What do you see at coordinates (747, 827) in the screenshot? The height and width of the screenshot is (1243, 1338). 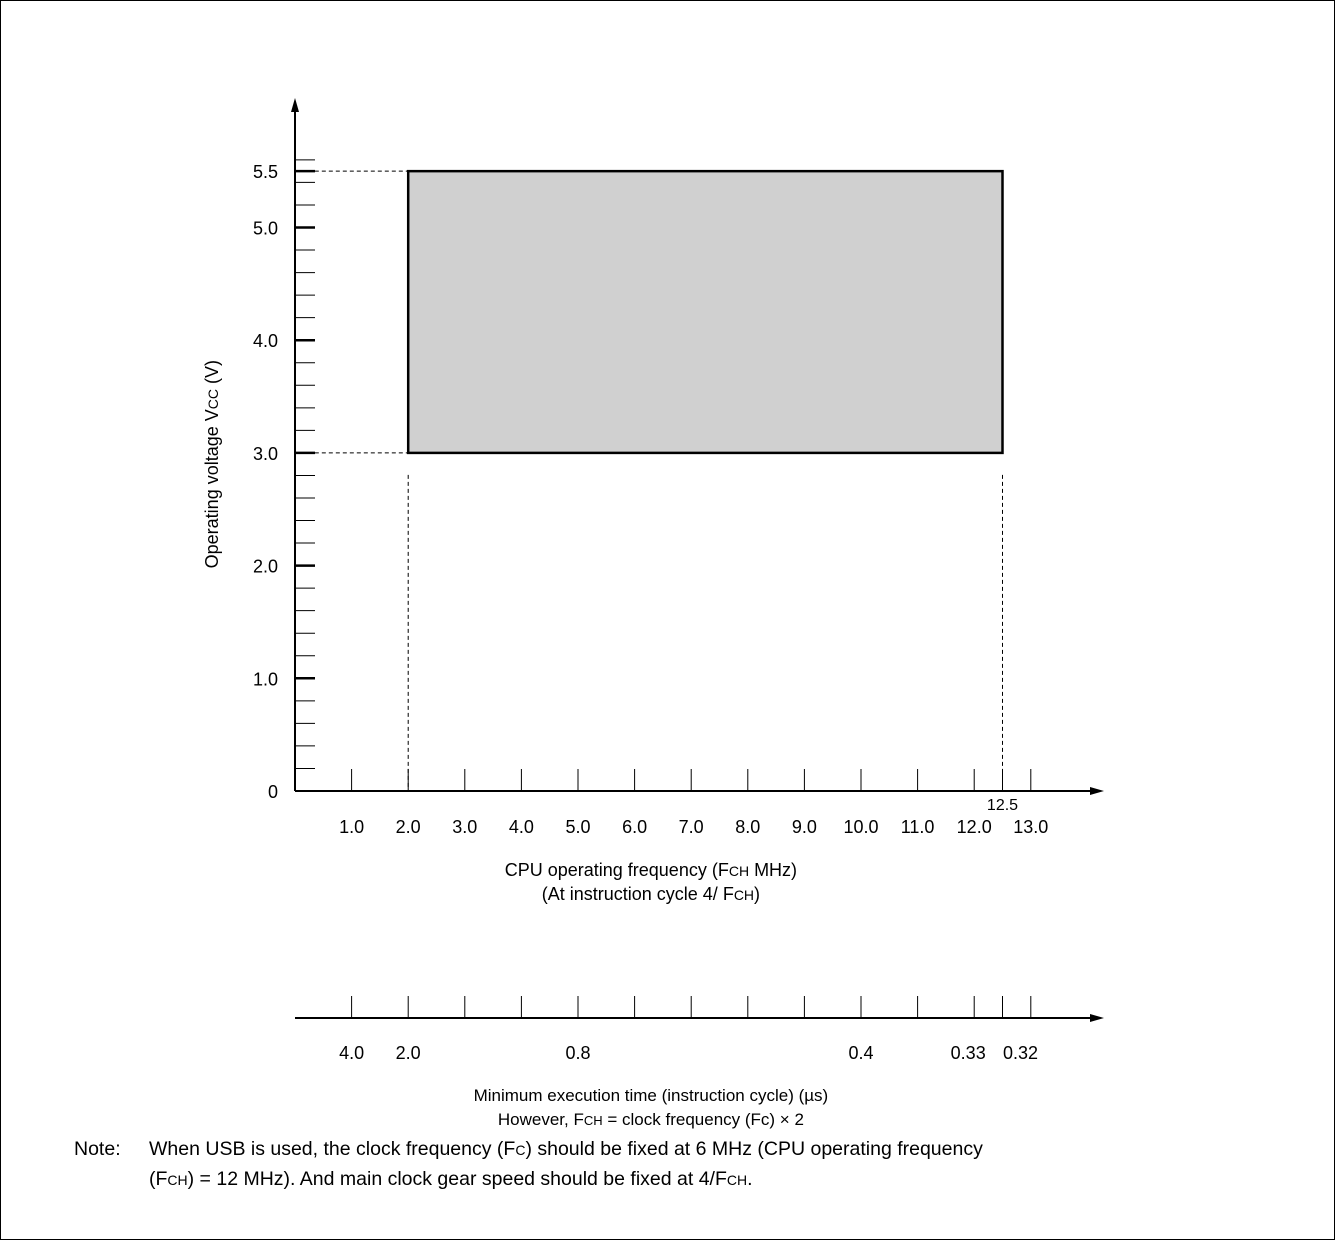 I see `x-tick-label: 8.0` at bounding box center [747, 827].